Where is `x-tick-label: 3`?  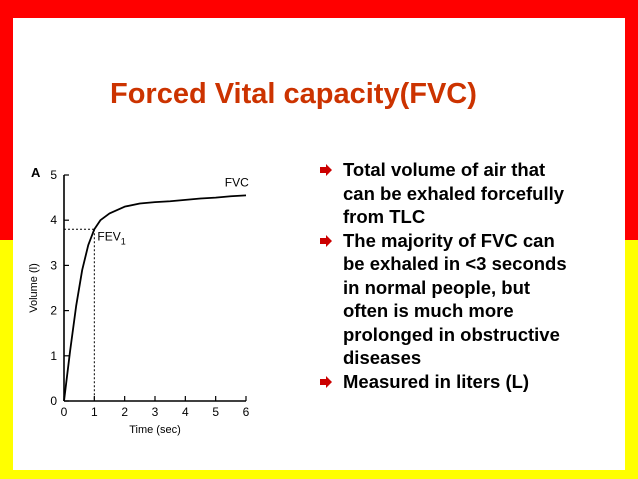 x-tick-label: 3 is located at coordinates (155, 412).